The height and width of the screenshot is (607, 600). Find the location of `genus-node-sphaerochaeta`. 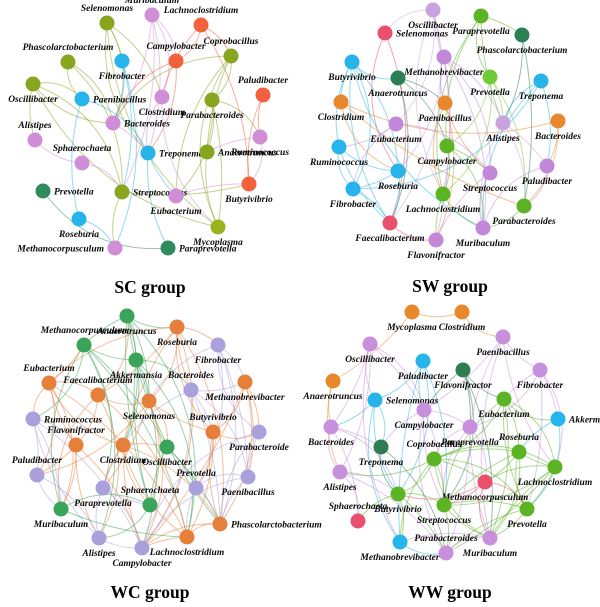

genus-node-sphaerochaeta is located at coordinates (358, 521).